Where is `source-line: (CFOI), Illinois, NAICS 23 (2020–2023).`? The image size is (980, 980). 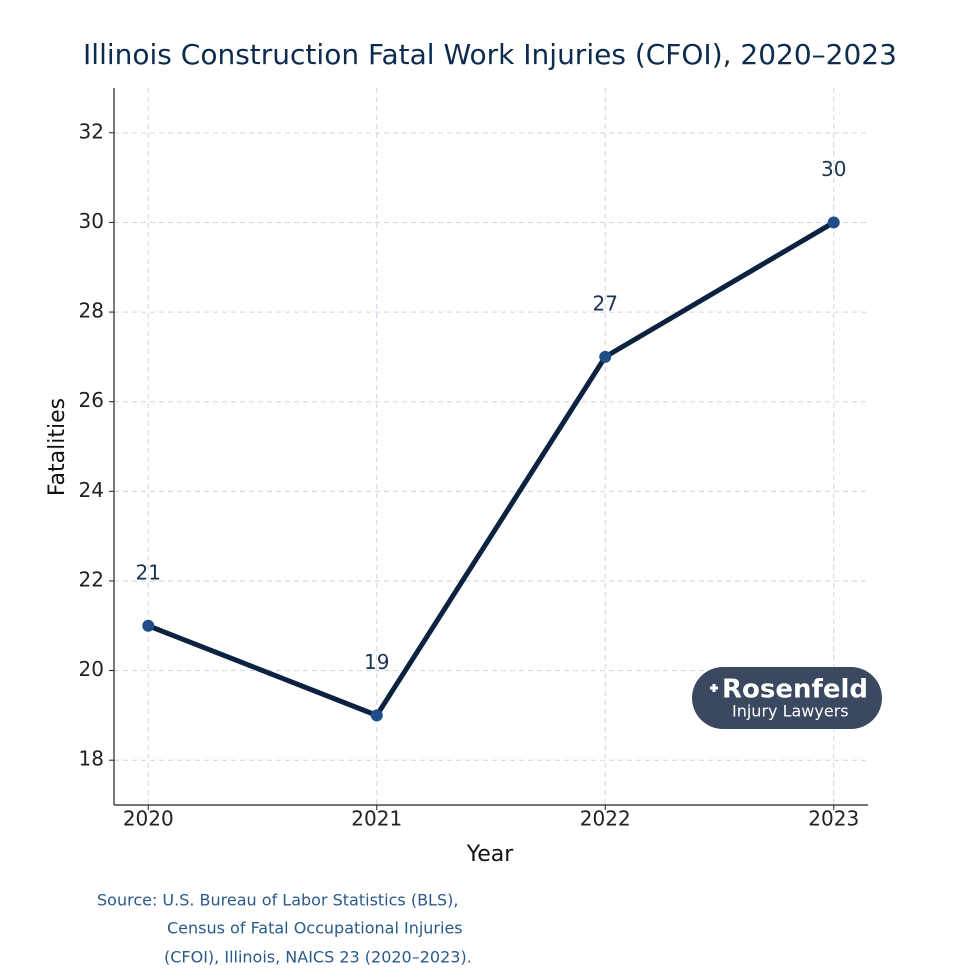
source-line: (CFOI), Illinois, NAICS 23 (2020–2023). is located at coordinates (318, 957).